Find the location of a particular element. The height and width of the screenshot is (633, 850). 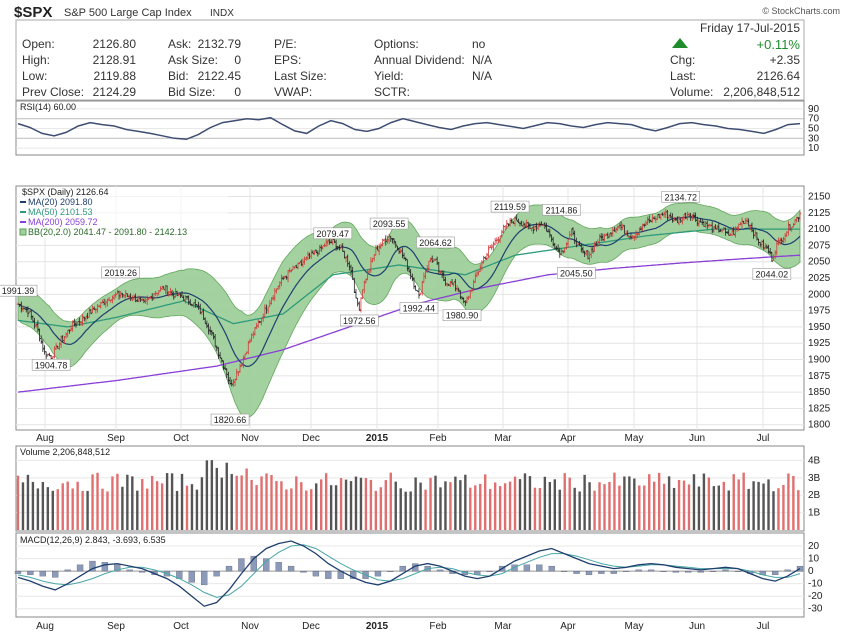

month-label: Feb is located at coordinates (438, 438).